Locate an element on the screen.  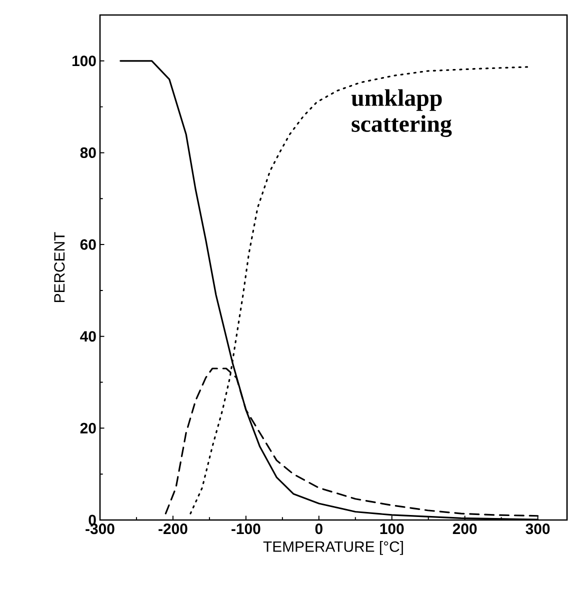
x-tick-label: 200 is located at coordinates (464, 529).